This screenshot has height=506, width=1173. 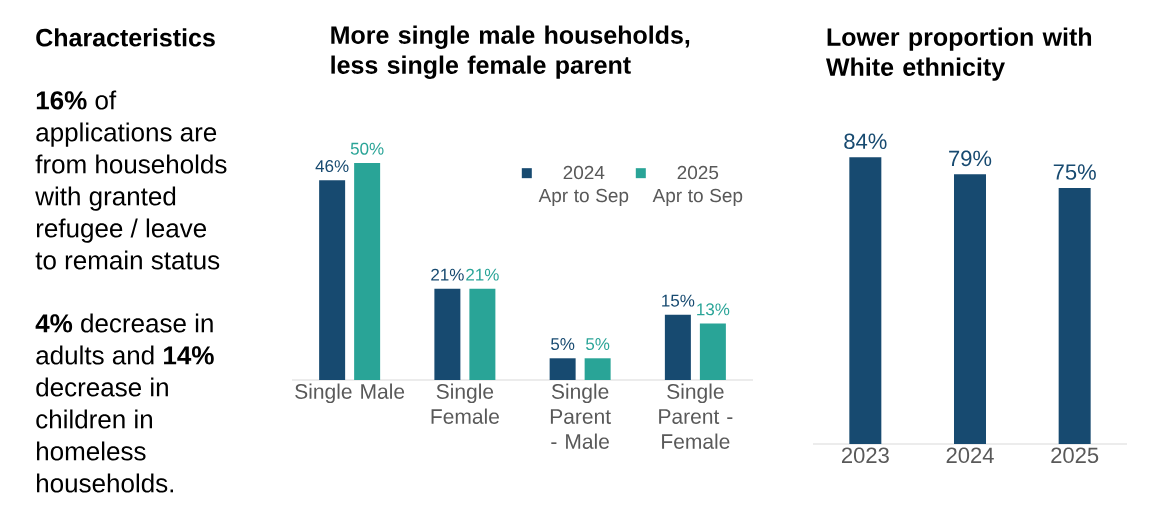 I want to click on x-tick-label: Single Male, so click(x=350, y=393).